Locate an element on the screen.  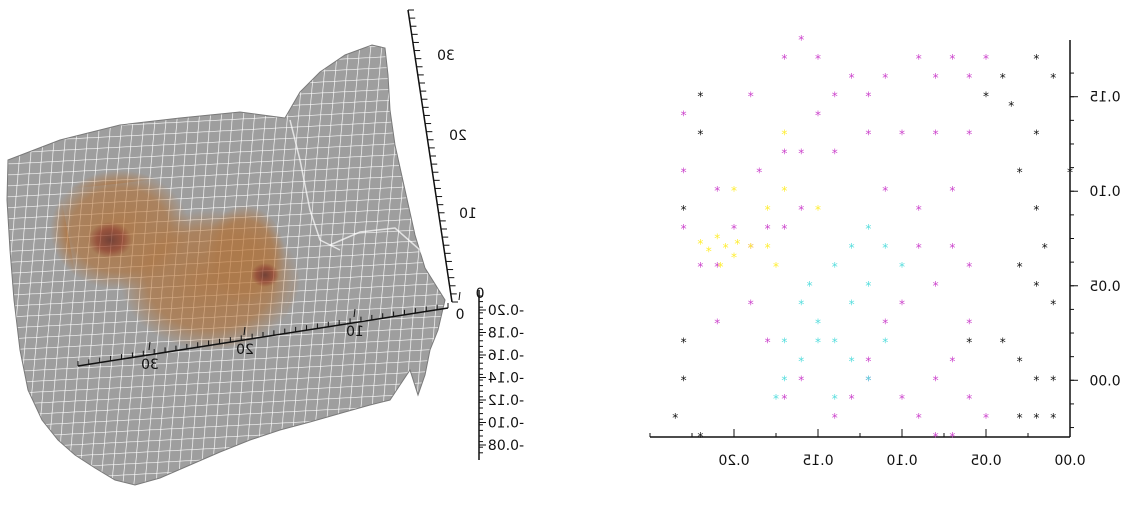
x-tick-label: 10 is located at coordinates (355, 332).